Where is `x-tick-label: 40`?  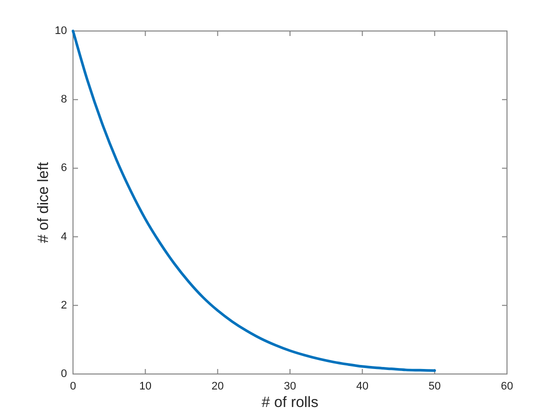
x-tick-label: 40 is located at coordinates (362, 386).